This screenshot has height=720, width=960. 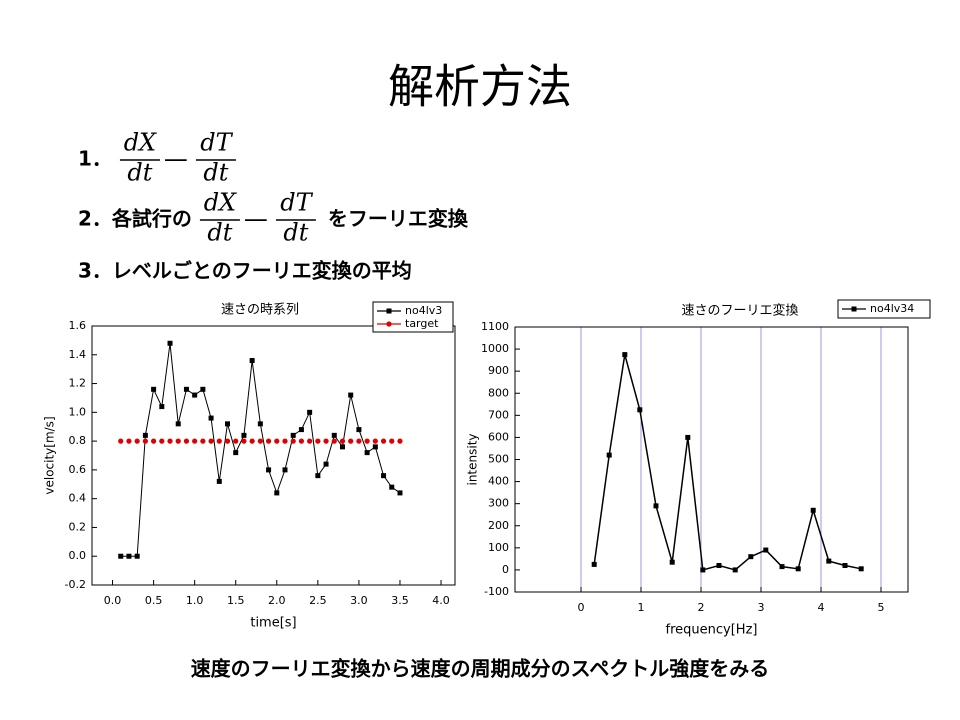 What do you see at coordinates (220, 203) in the screenshot?
I see `formula-numerator: dX` at bounding box center [220, 203].